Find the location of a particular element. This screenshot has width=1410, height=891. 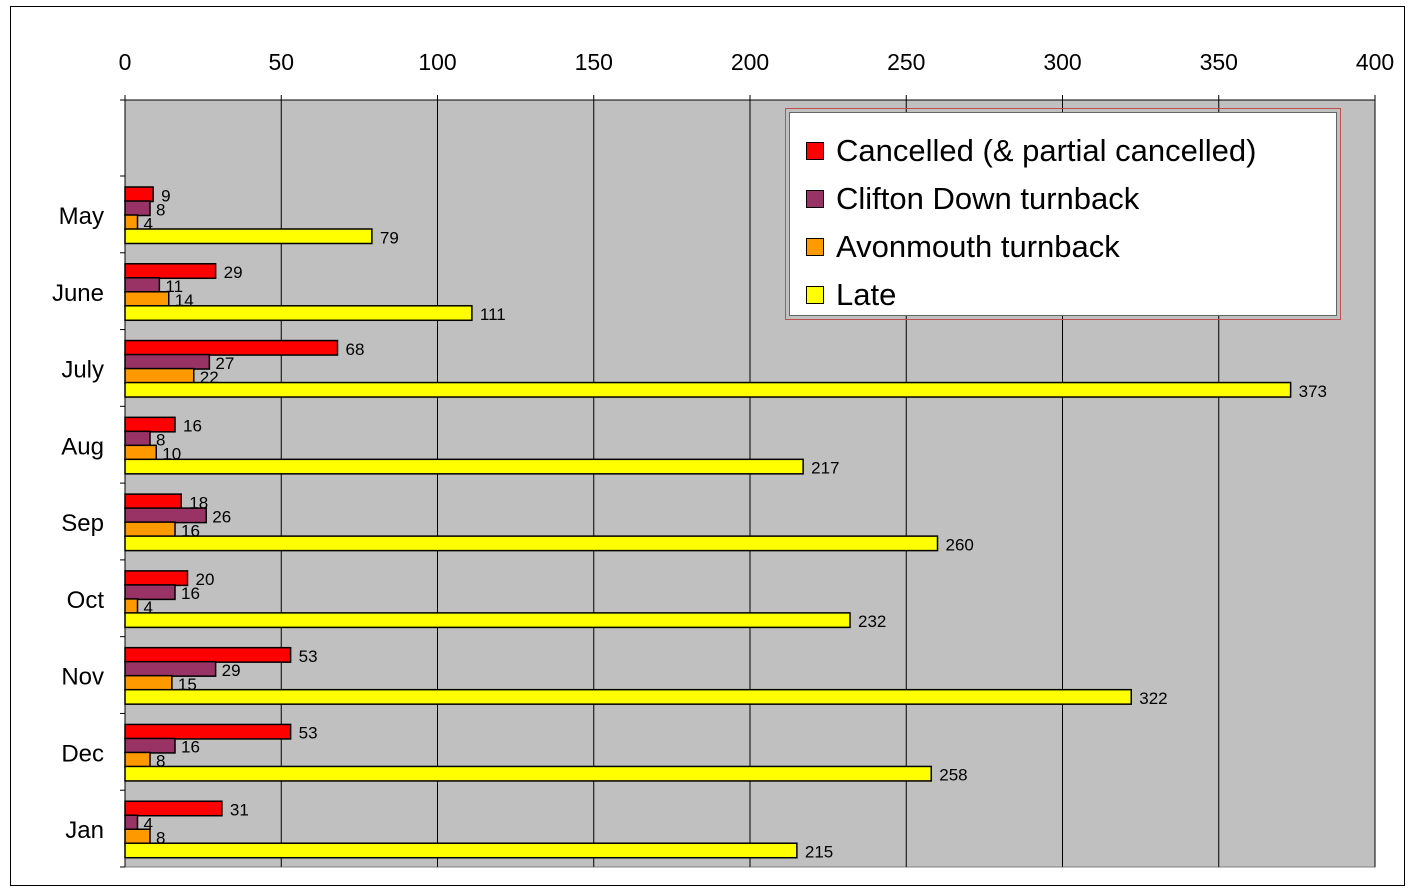

category-label-may: May is located at coordinates (81, 216).